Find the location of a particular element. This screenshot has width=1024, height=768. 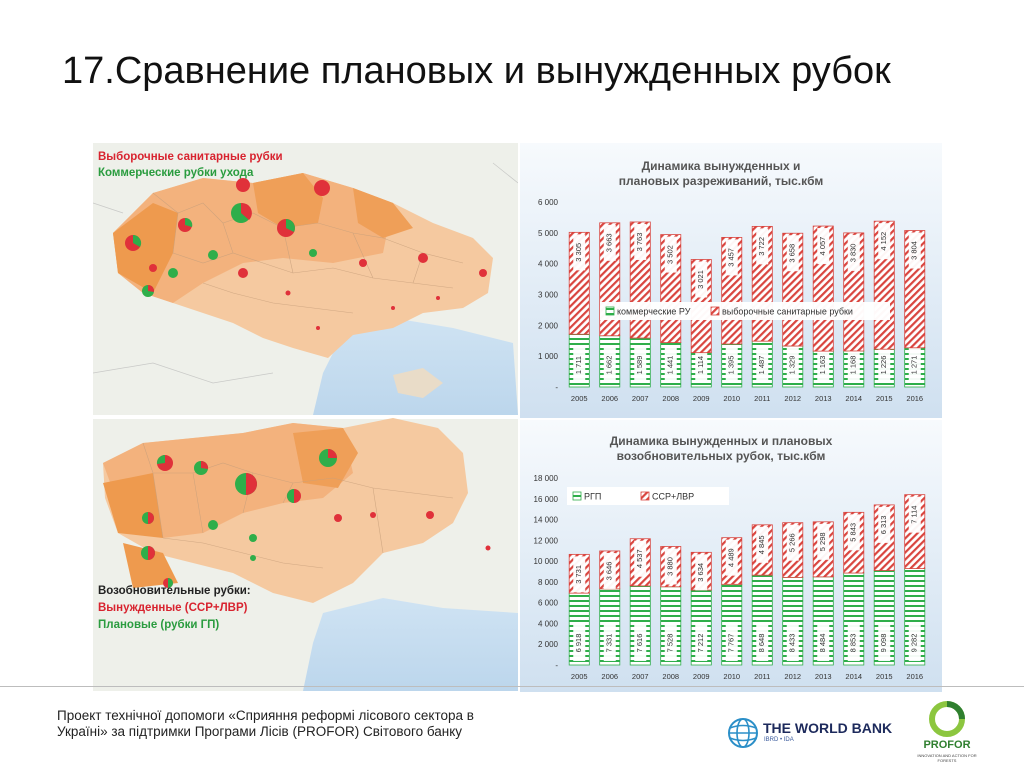

data-label: 3 021 is located at coordinates (700, 279).